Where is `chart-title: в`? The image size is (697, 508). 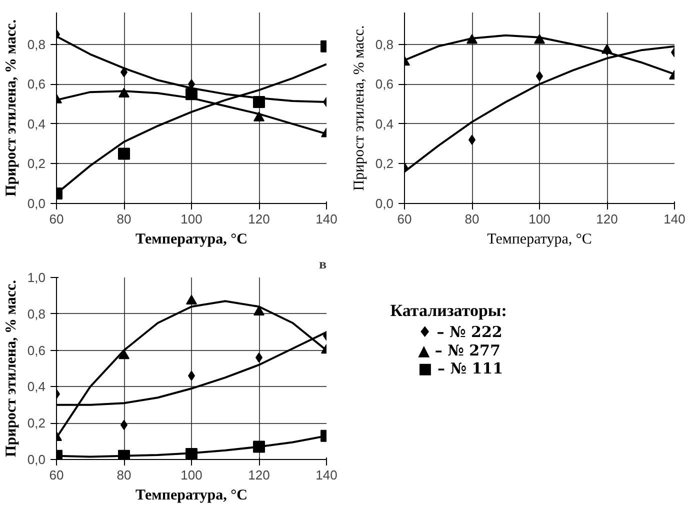
chart-title: в is located at coordinates (322, 265).